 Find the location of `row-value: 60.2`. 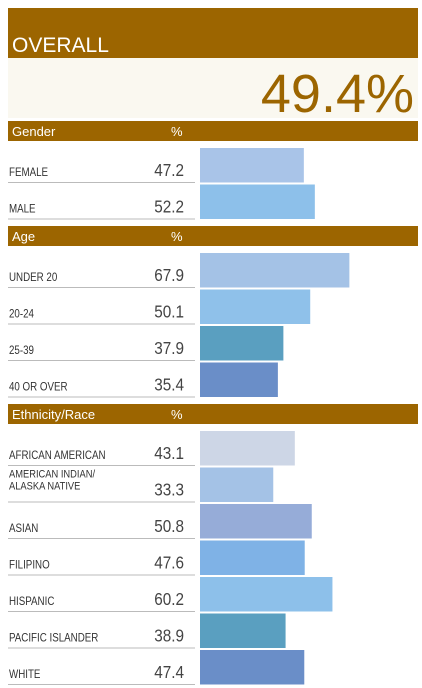

row-value: 60.2 is located at coordinates (169, 599).